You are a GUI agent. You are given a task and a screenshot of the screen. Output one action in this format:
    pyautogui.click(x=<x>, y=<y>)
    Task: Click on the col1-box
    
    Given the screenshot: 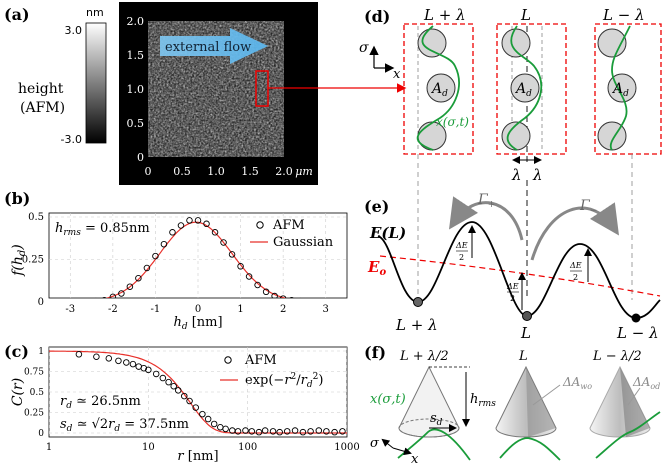 What is the action you would take?
    pyautogui.click(x=438, y=89)
    